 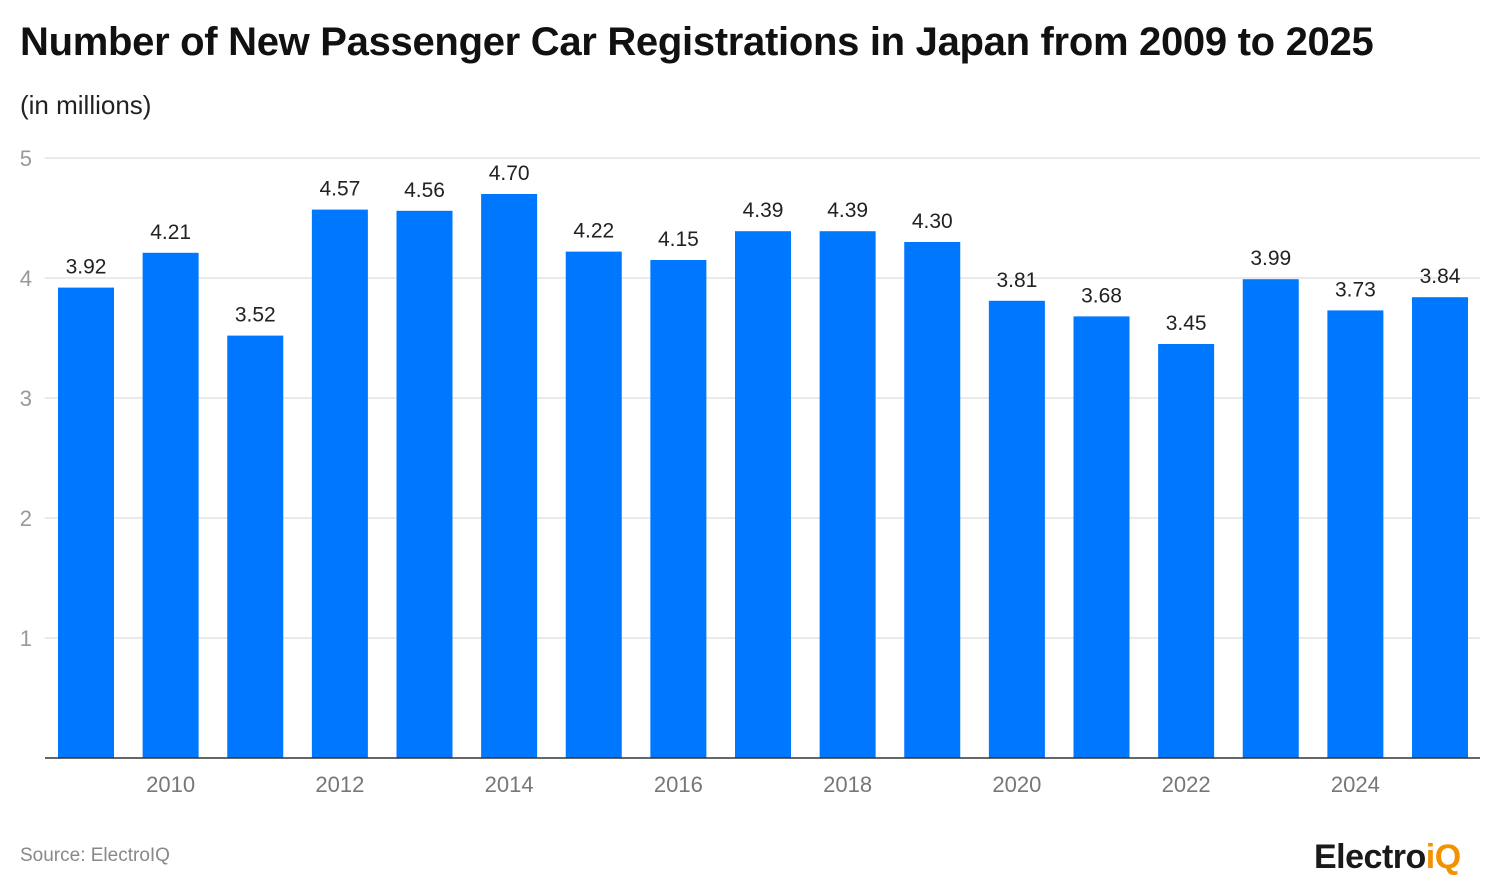 I want to click on data-label: 4.56, so click(x=424, y=190).